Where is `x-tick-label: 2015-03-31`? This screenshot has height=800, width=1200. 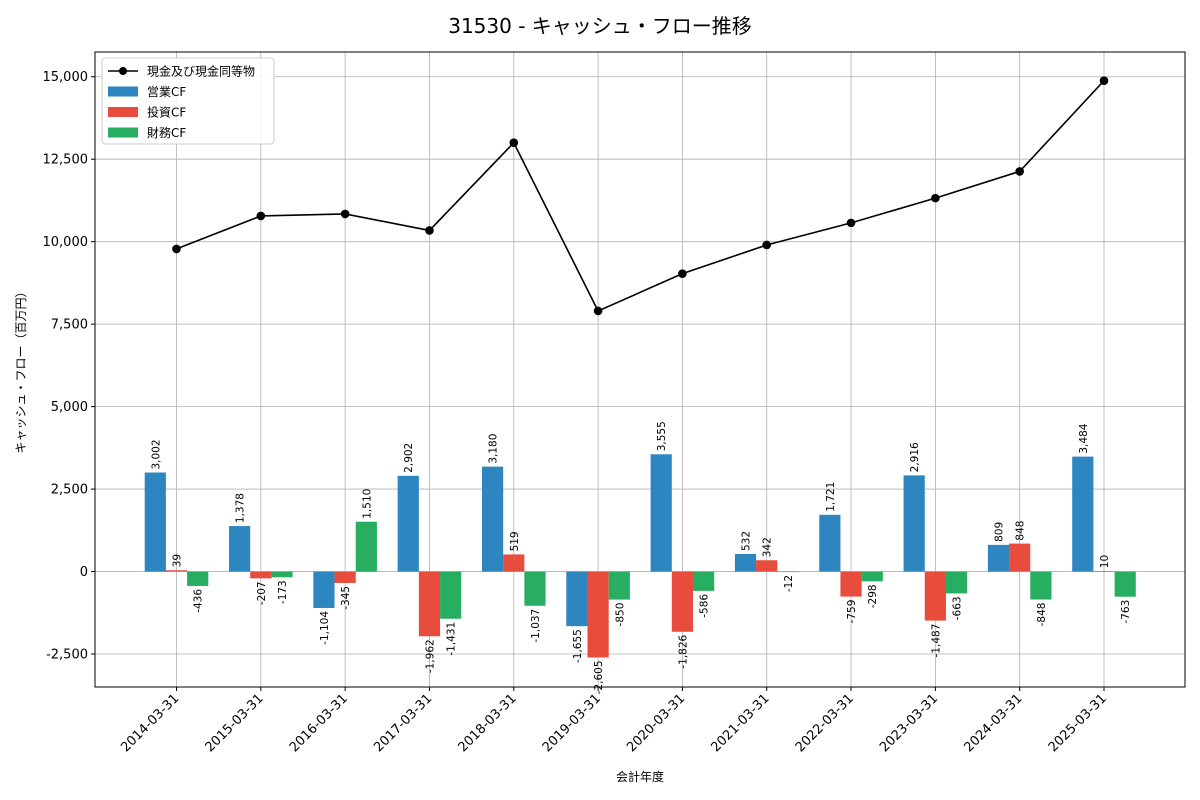
x-tick-label: 2015-03-31 is located at coordinates (235, 723).